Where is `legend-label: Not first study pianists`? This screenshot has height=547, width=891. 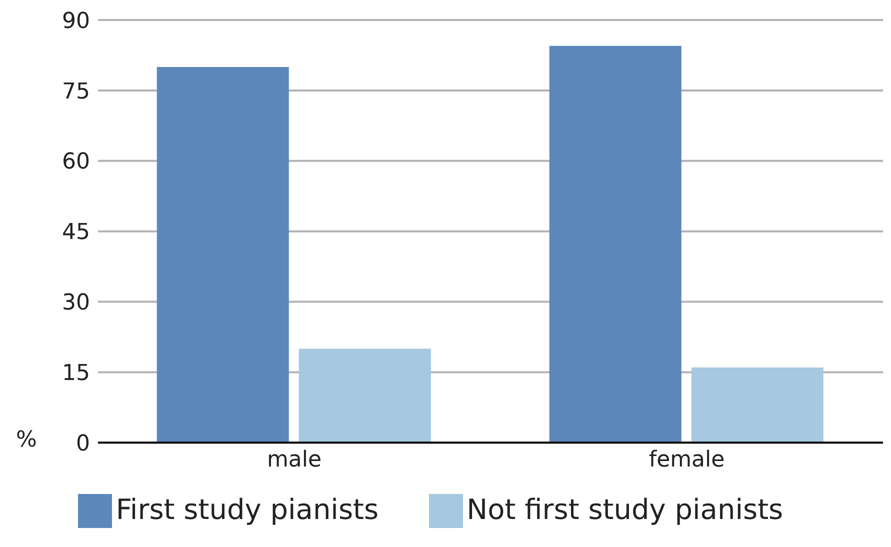 legend-label: Not first study pianists is located at coordinates (625, 509).